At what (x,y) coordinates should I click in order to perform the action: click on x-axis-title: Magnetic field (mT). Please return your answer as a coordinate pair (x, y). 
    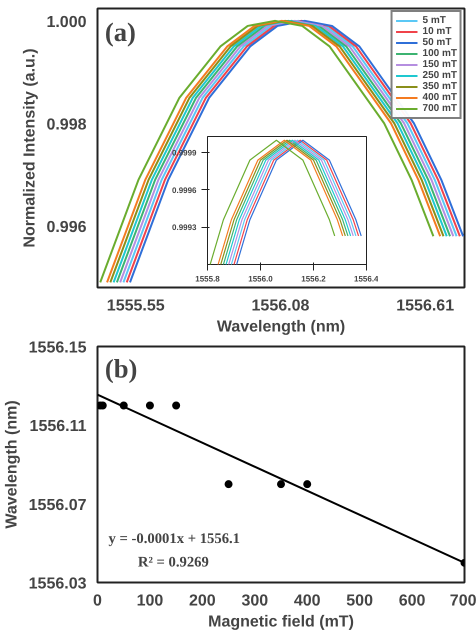
    Looking at the image, I should click on (281, 622).